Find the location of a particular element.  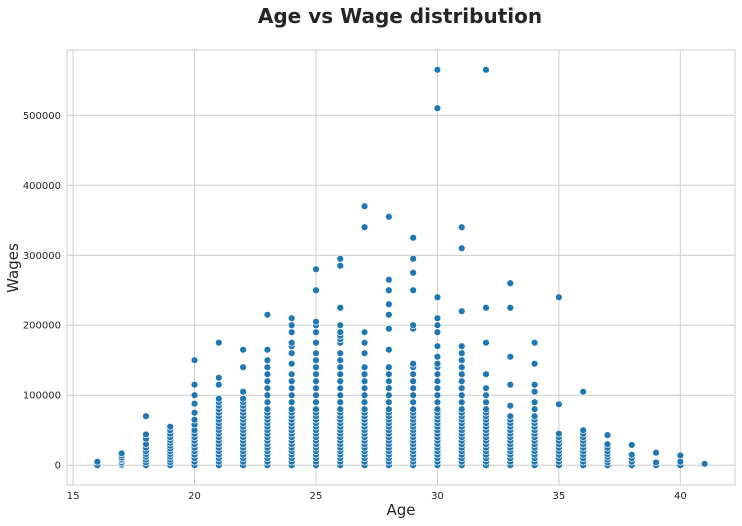

y-tick-label: 400000 is located at coordinates (42, 186).